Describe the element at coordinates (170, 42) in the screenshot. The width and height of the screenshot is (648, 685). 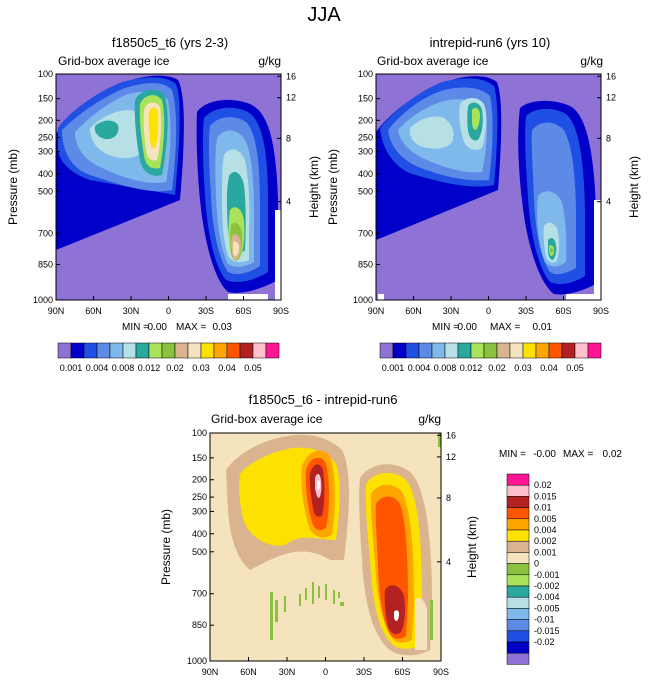
I see `panel1-title: f1850c5_t6 (yrs 2-3)` at that location.